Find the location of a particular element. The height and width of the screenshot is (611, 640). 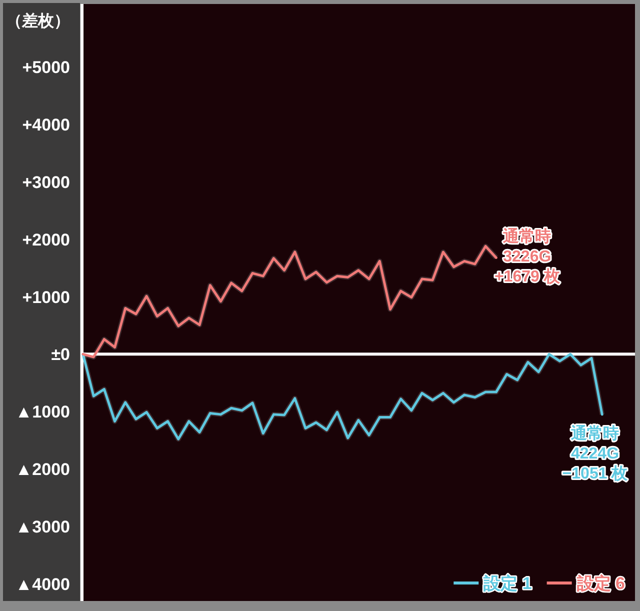

y-tick-label: ▲3000 is located at coordinates (42, 526).